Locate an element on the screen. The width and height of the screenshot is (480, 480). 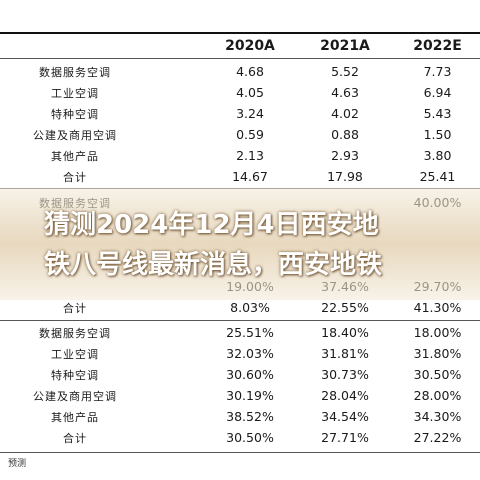
table-cell: 0.88 is located at coordinates (345, 134).